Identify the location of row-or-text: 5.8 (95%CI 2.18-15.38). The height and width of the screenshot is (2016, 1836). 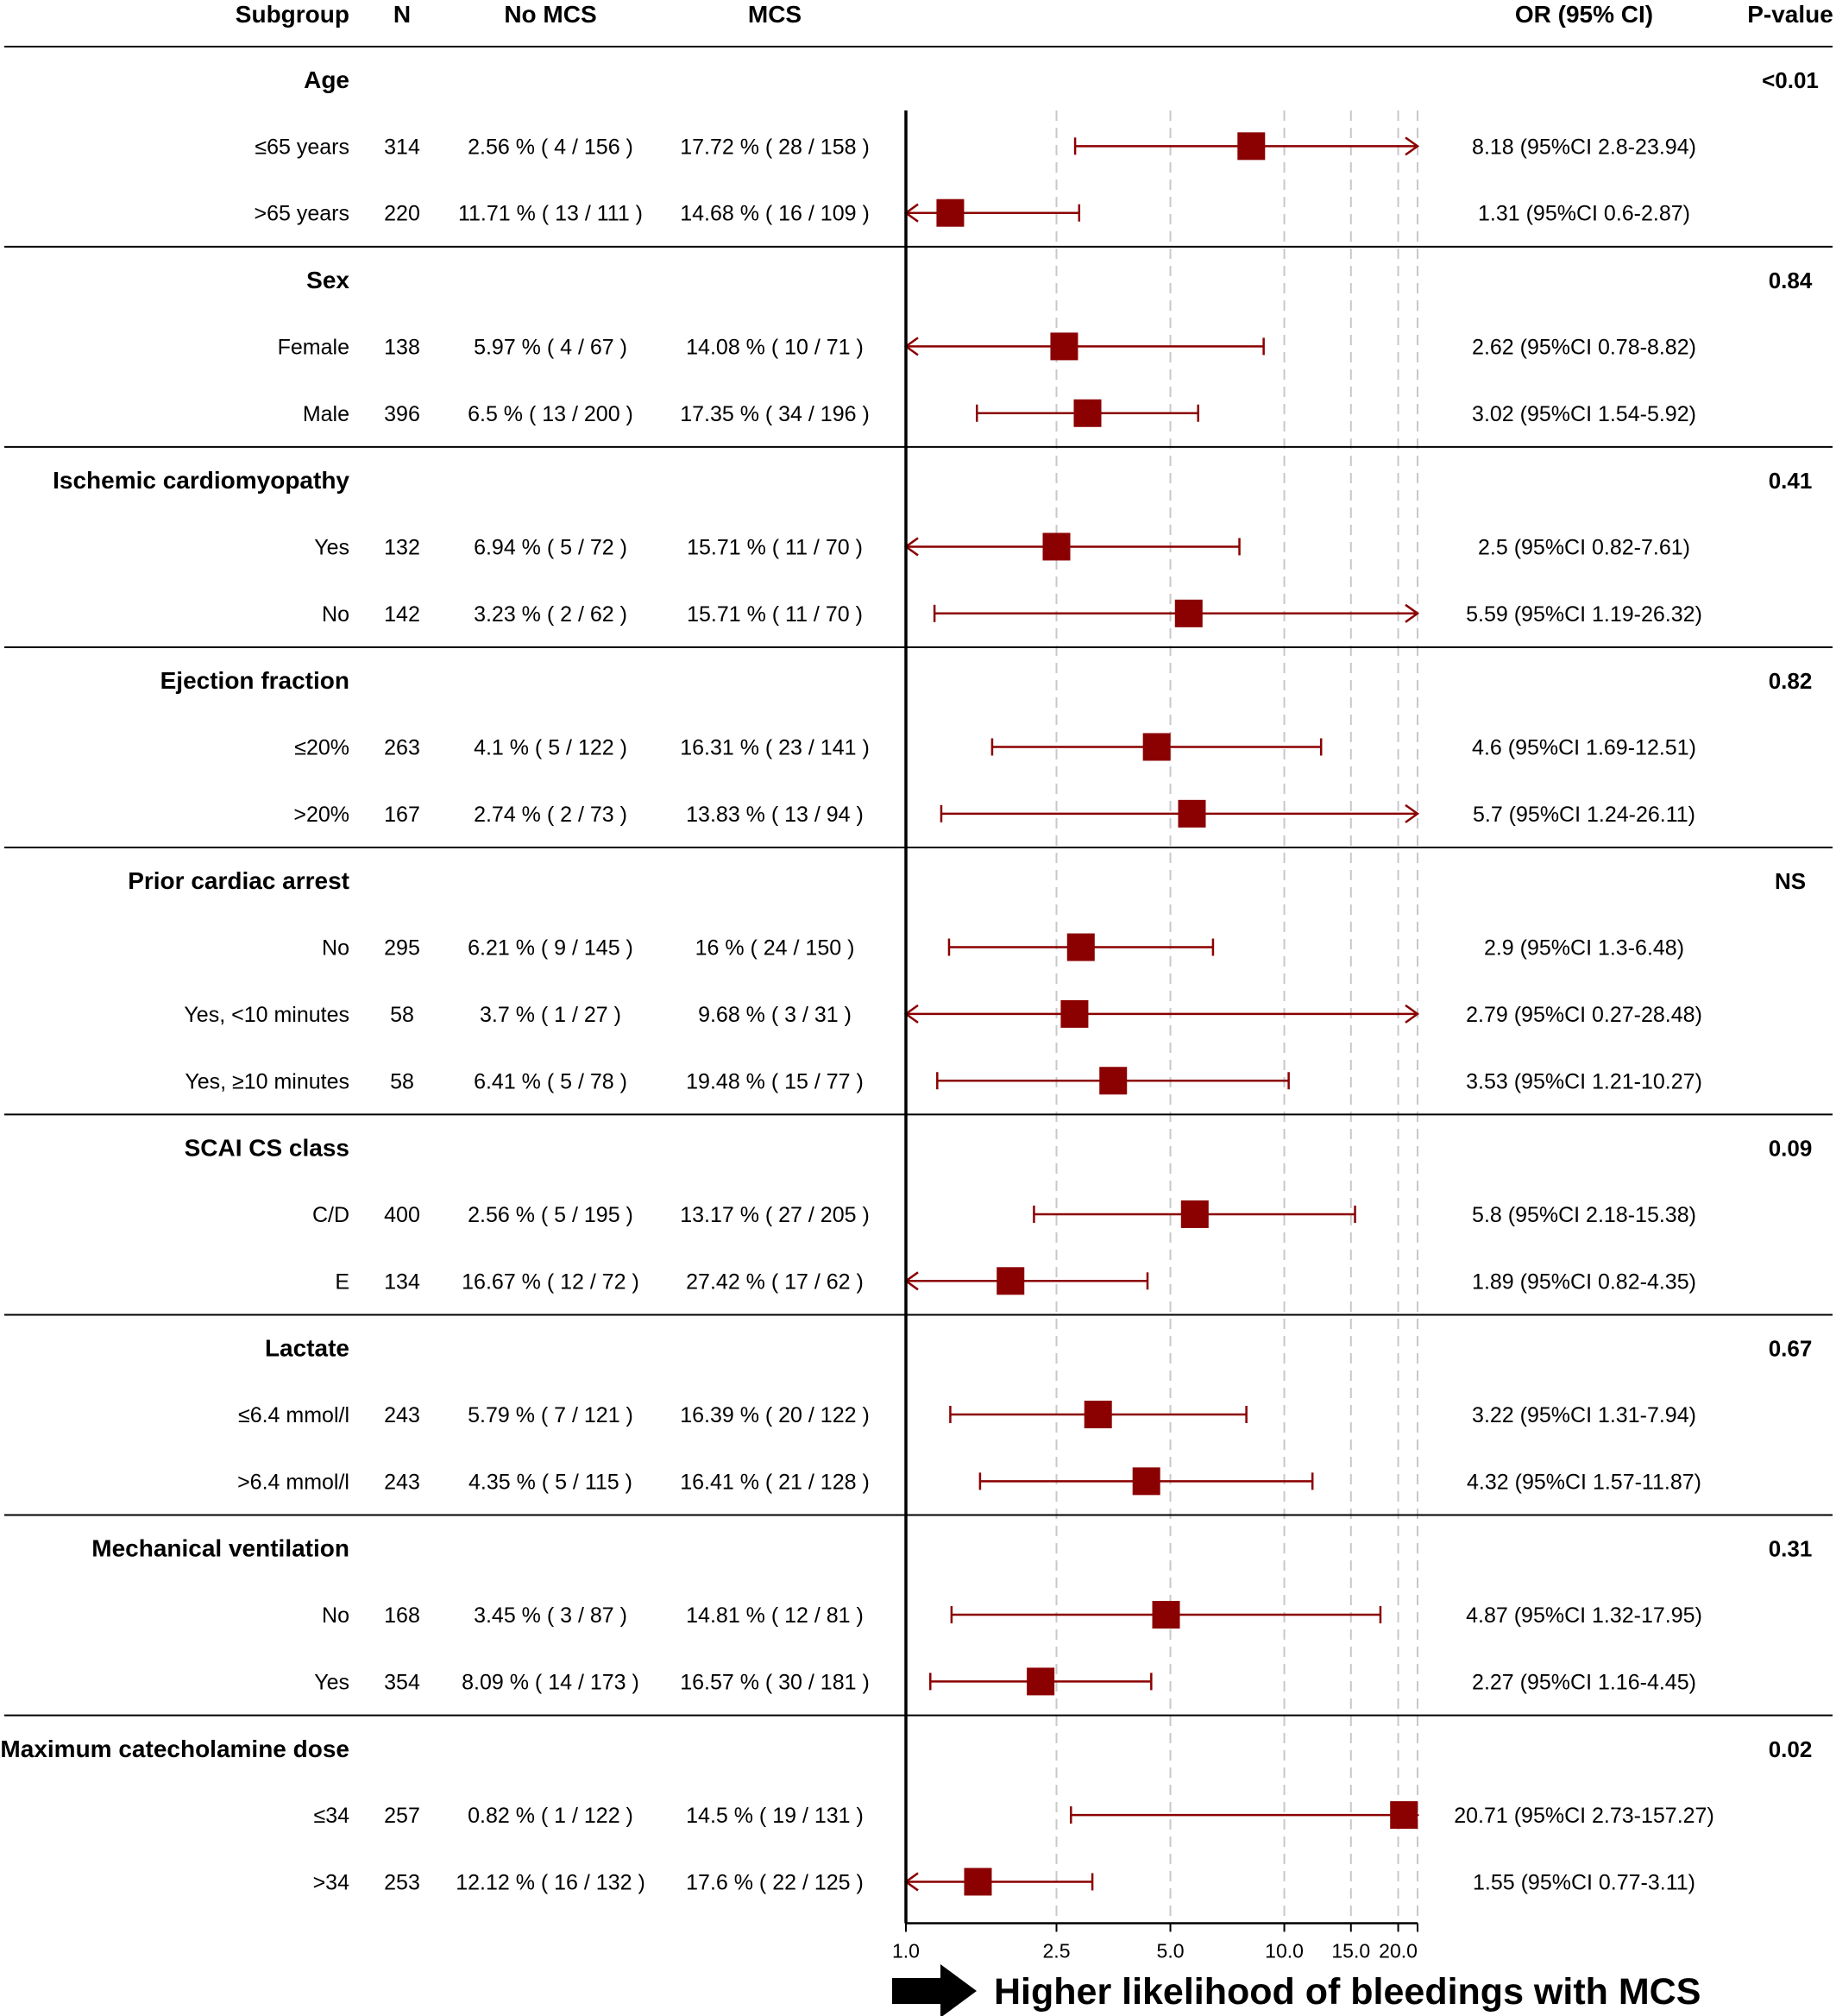
(1584, 1215).